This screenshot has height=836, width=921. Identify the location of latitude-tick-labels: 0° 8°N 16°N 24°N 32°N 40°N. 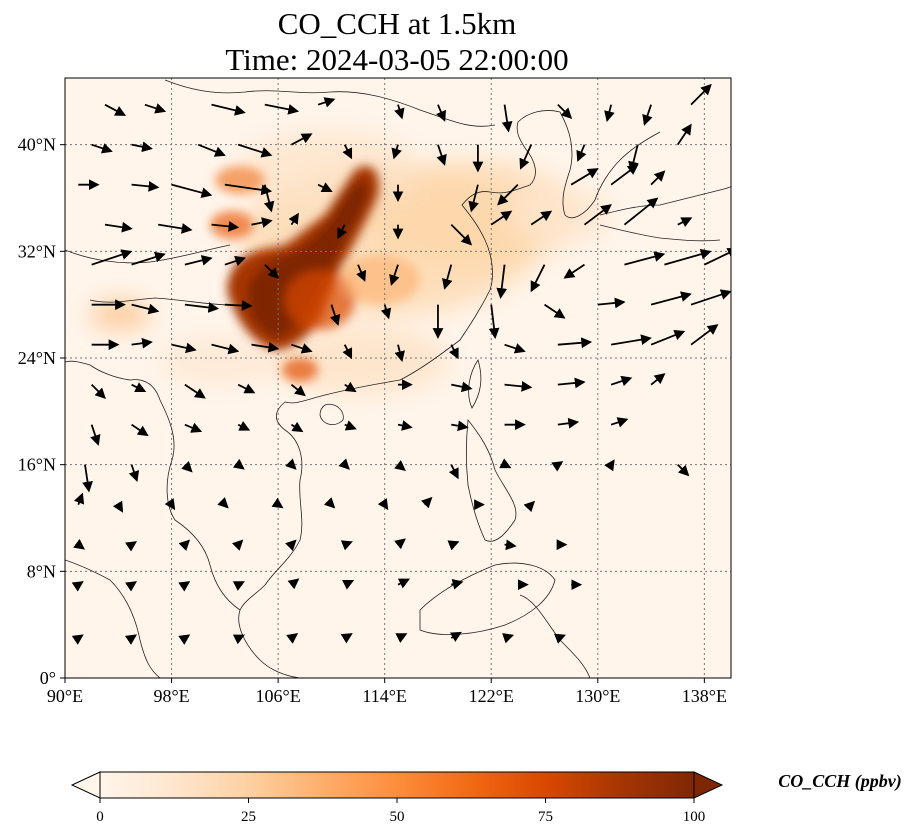
(41, 411).